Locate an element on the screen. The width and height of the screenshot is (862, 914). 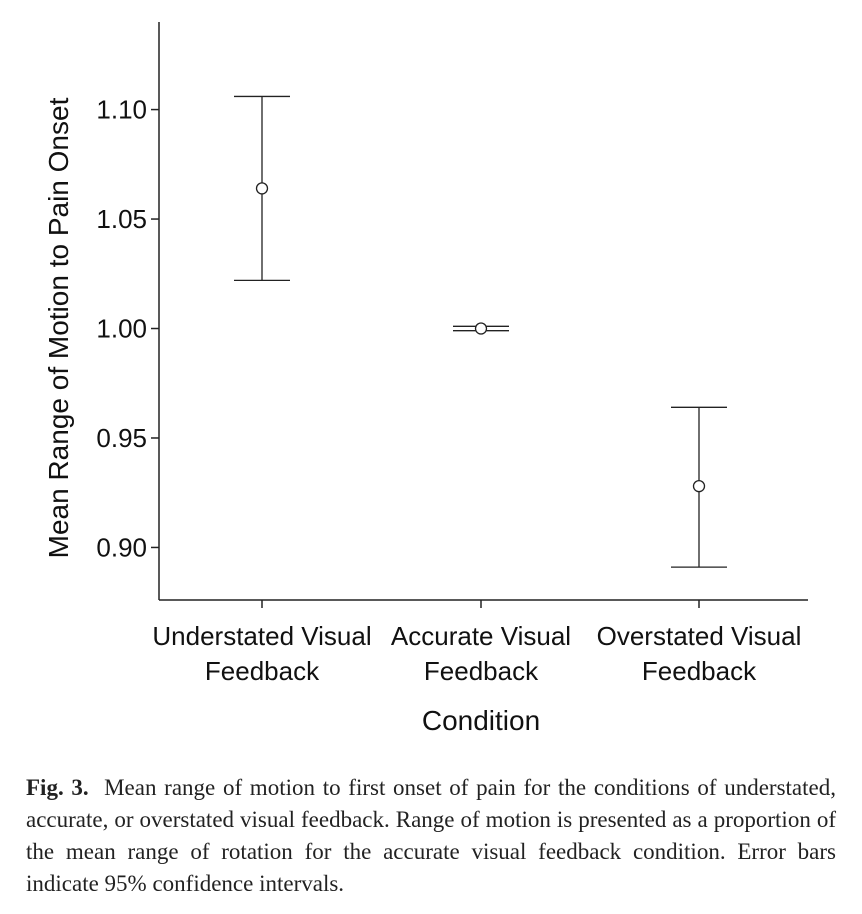
y-tick-label: 0.90 is located at coordinates (121, 547).